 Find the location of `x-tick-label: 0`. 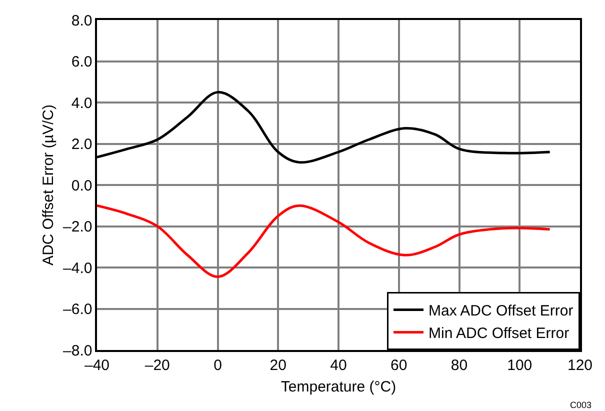

x-tick-label: 0 is located at coordinates (218, 365).